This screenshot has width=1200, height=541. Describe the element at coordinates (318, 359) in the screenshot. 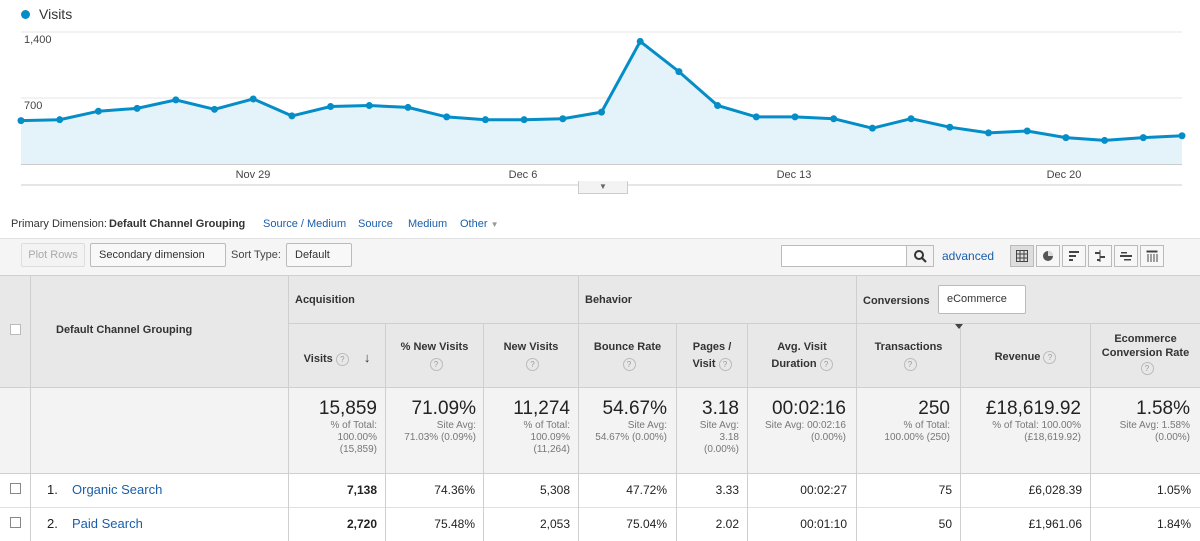

I see `col-visits-label: Visits` at that location.